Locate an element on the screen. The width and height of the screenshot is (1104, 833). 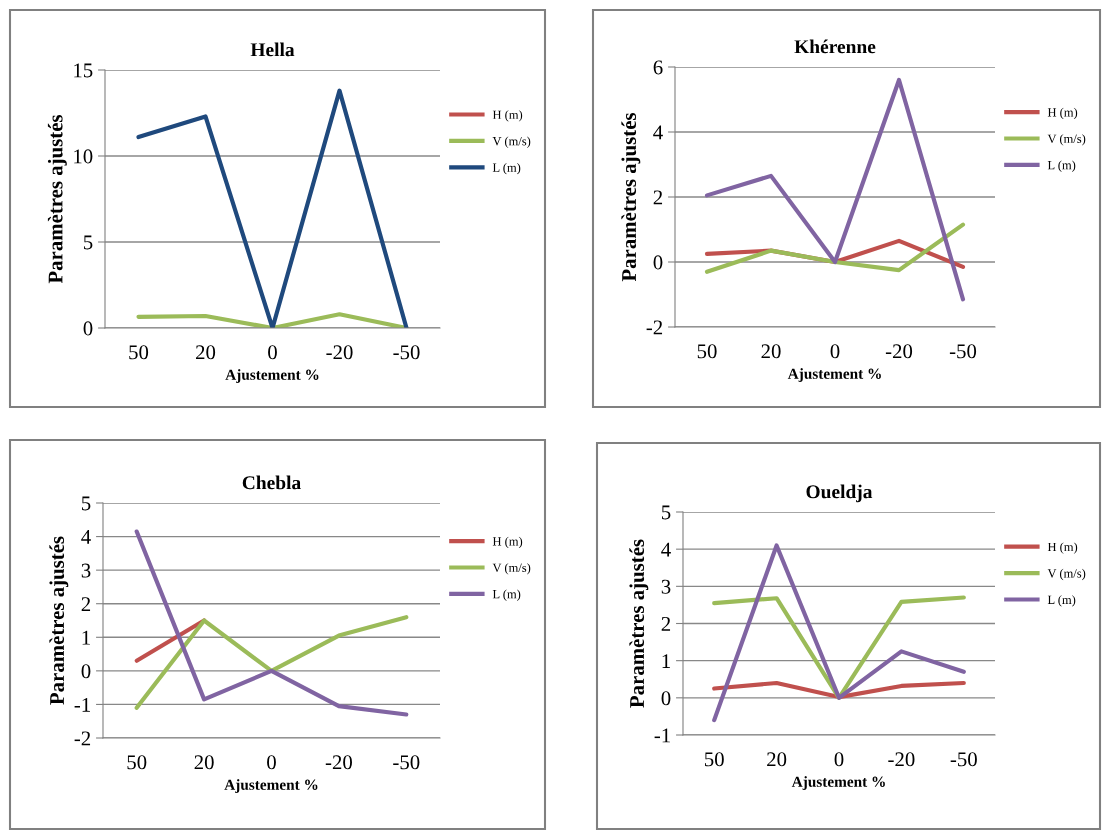
y-tick-label: 10 is located at coordinates (83, 156).